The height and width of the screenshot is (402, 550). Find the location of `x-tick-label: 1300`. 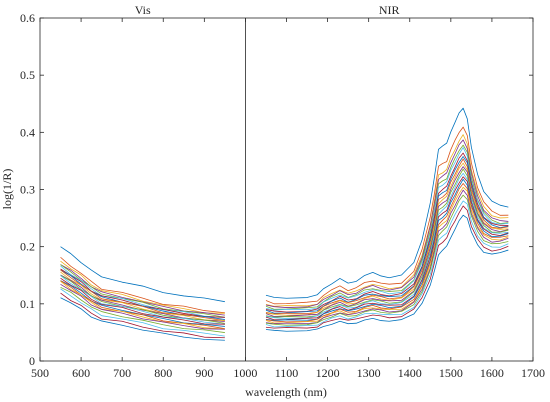

x-tick-label: 1300 is located at coordinates (369, 373).